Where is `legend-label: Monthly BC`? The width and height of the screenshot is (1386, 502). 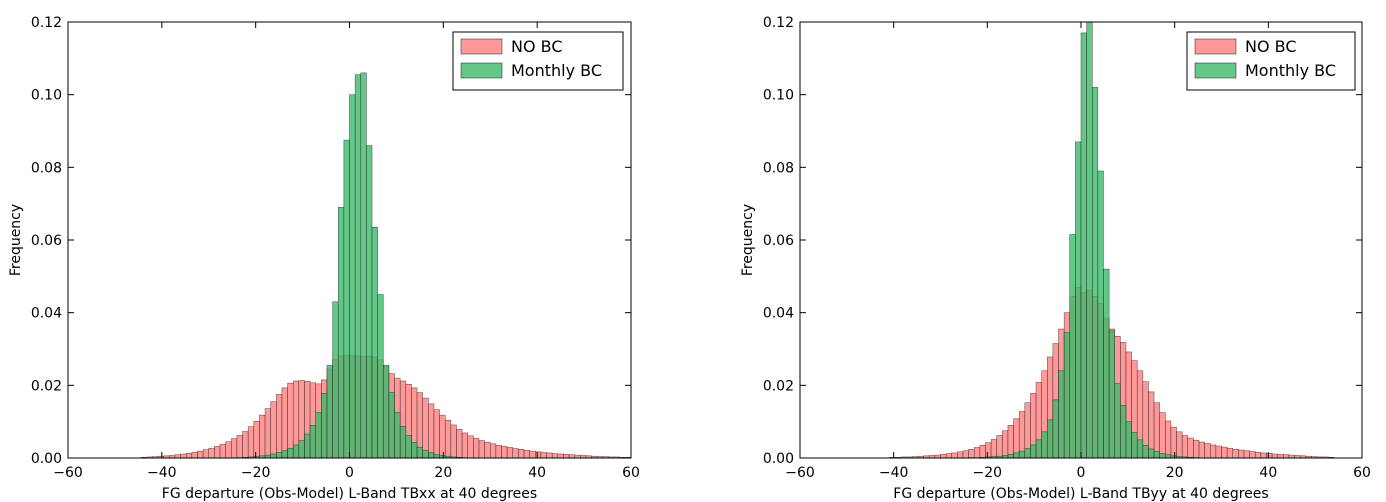
legend-label: Monthly BC is located at coordinates (556, 70).